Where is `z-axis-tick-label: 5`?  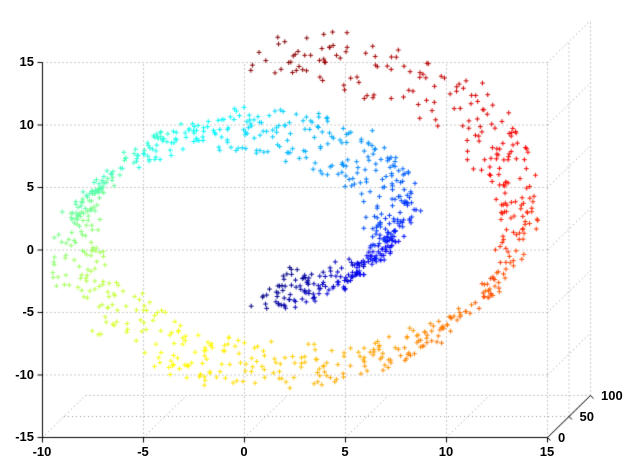
z-axis-tick-label: 5 is located at coordinates (30, 186).